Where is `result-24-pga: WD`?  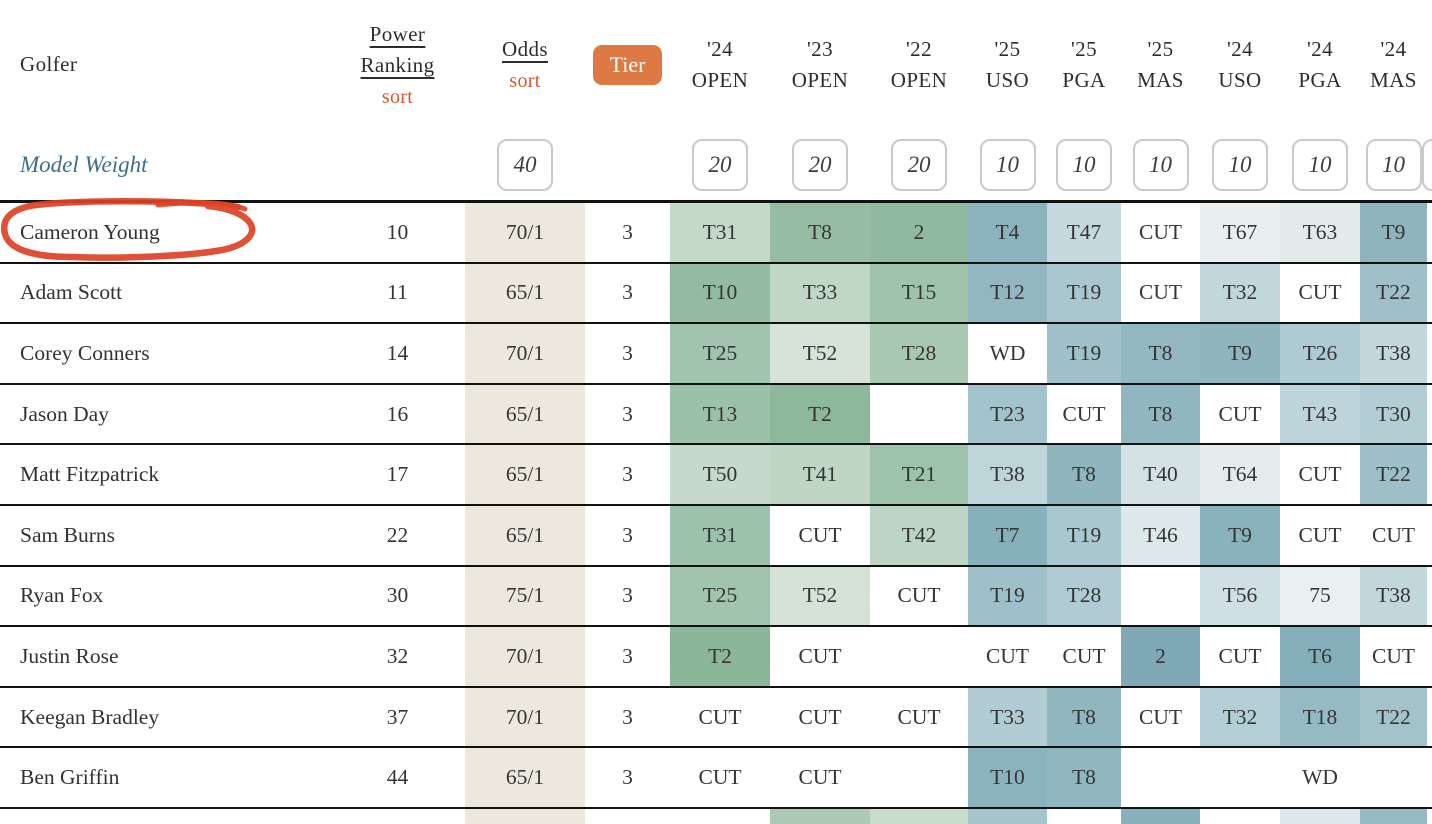 result-24-pga: WD is located at coordinates (1320, 777).